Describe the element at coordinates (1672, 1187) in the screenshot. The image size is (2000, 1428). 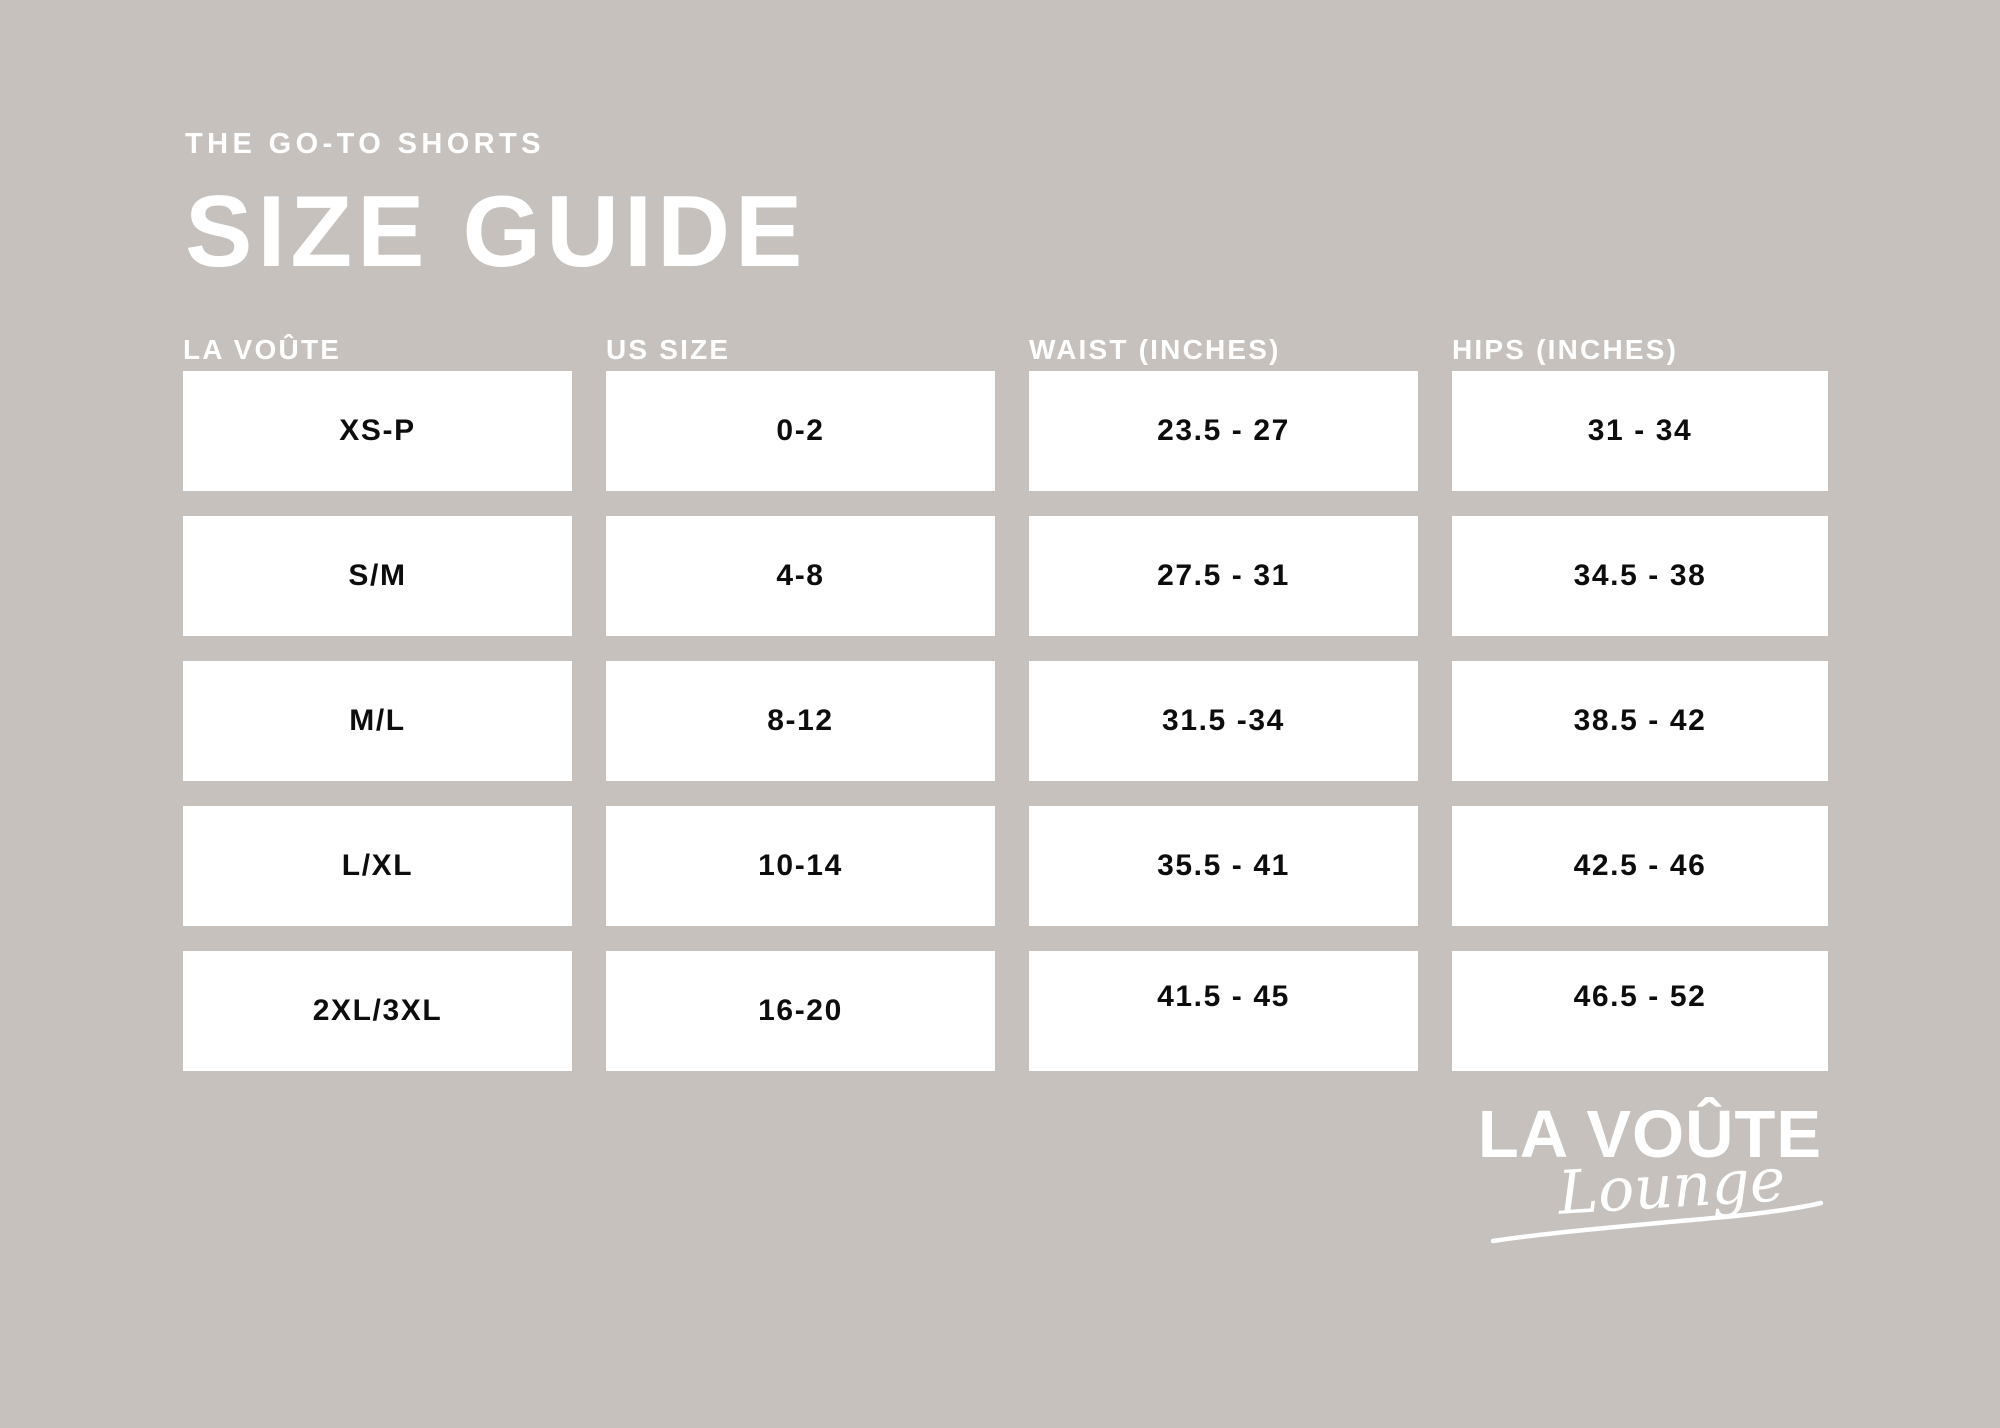
I see `logo-script-lounge: Lounge` at that location.